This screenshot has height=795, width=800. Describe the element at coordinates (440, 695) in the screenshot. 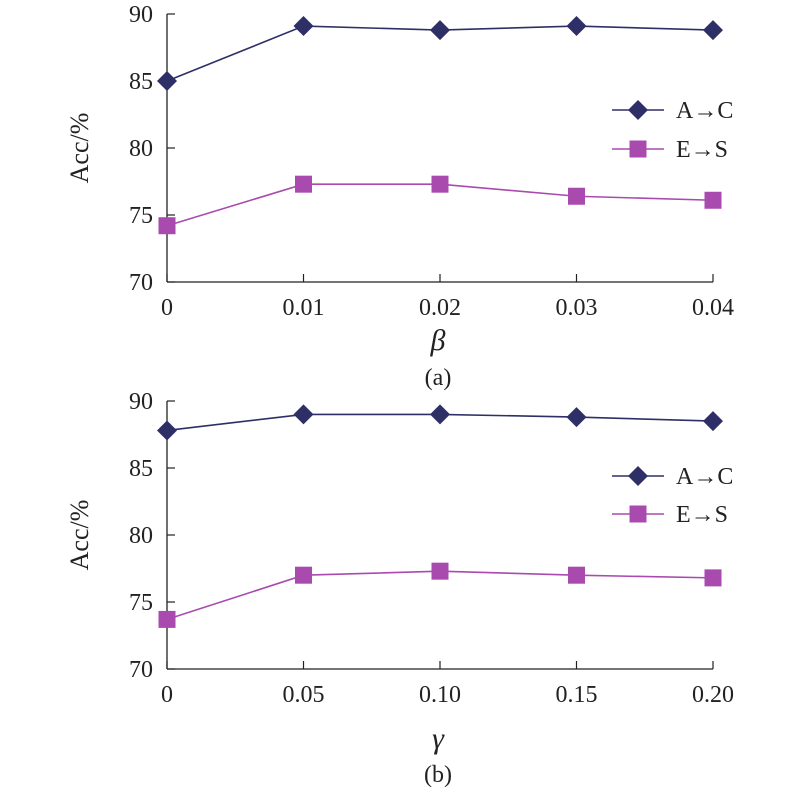

I see `x-tick-label: 0.10` at that location.